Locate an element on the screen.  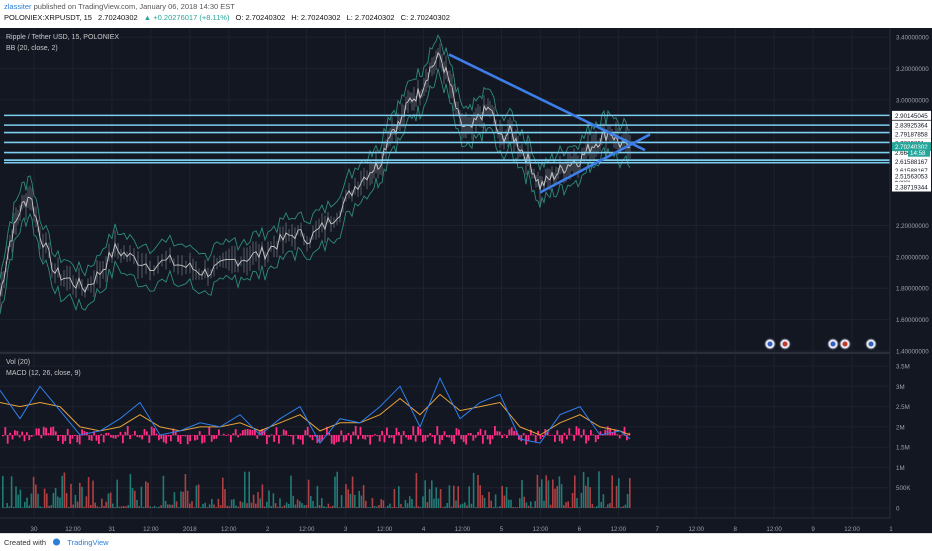
x-tick-label: 1 is located at coordinates (891, 529).